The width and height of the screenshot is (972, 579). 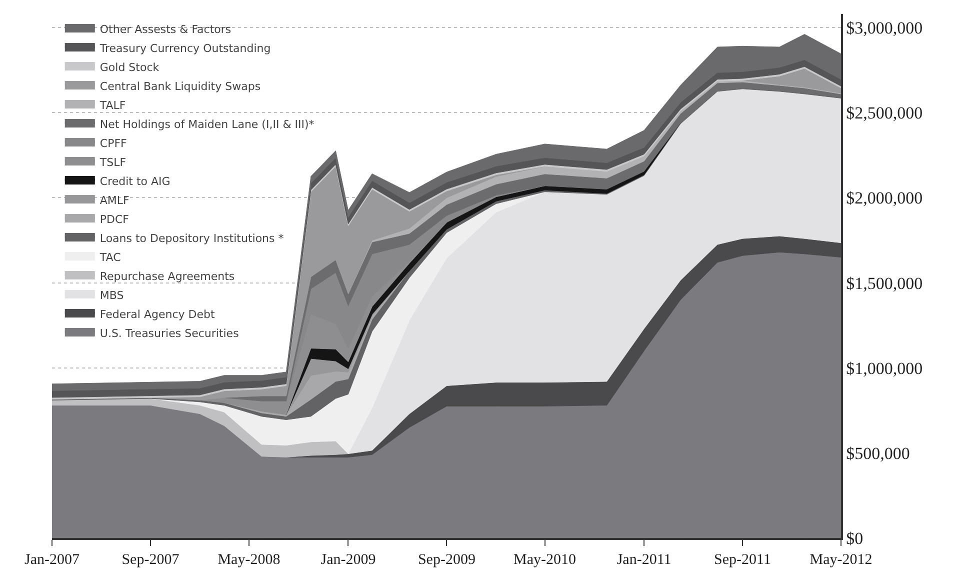 What do you see at coordinates (447, 560) in the screenshot?
I see `x-tick-label: Sep-2009` at bounding box center [447, 560].